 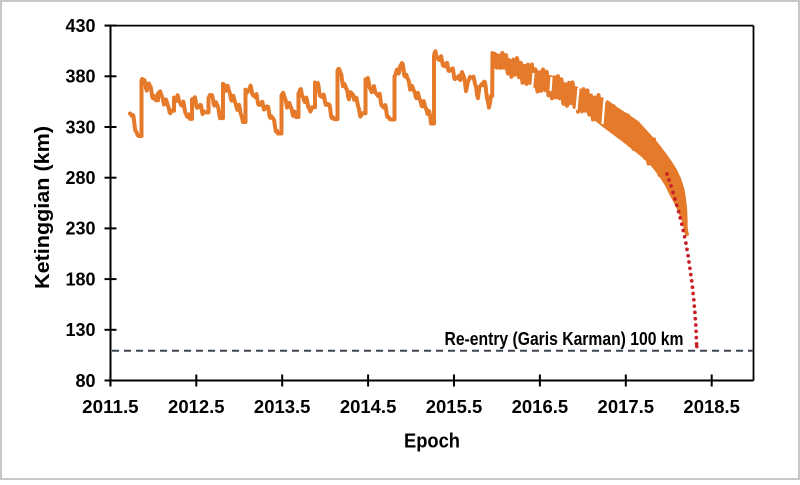 What do you see at coordinates (432, 442) in the screenshot?
I see `svg-text: Epoch` at bounding box center [432, 442].